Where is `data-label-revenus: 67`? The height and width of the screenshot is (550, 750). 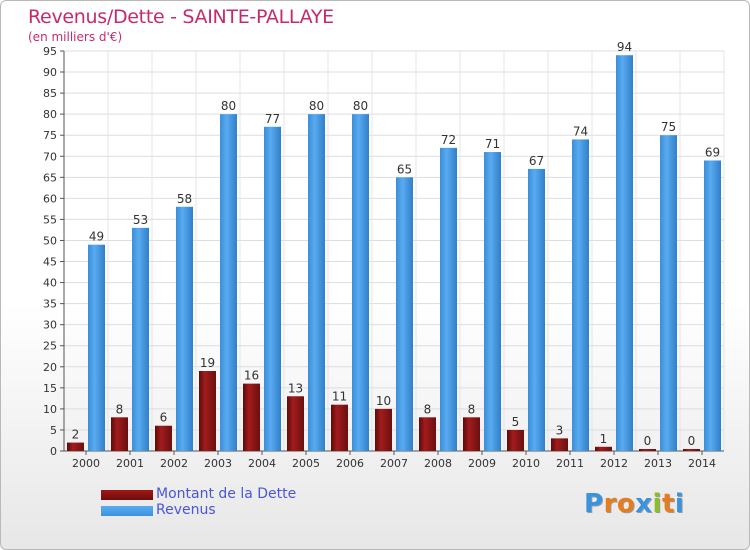 data-label-revenus: 67 is located at coordinates (536, 161).